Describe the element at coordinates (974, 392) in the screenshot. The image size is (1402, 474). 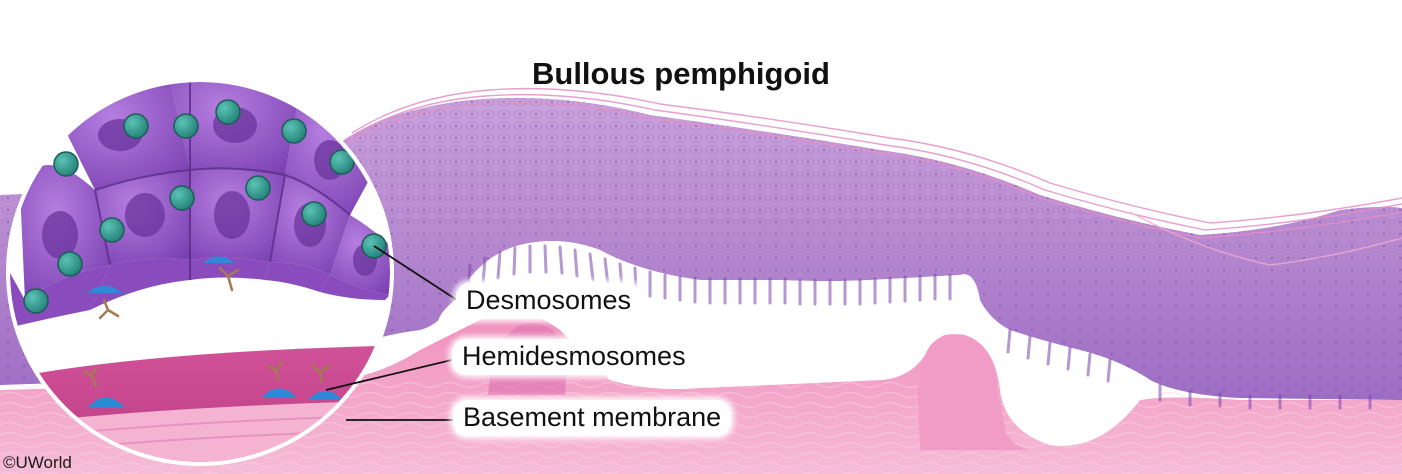
I see `dermal-papilla-tall` at that location.